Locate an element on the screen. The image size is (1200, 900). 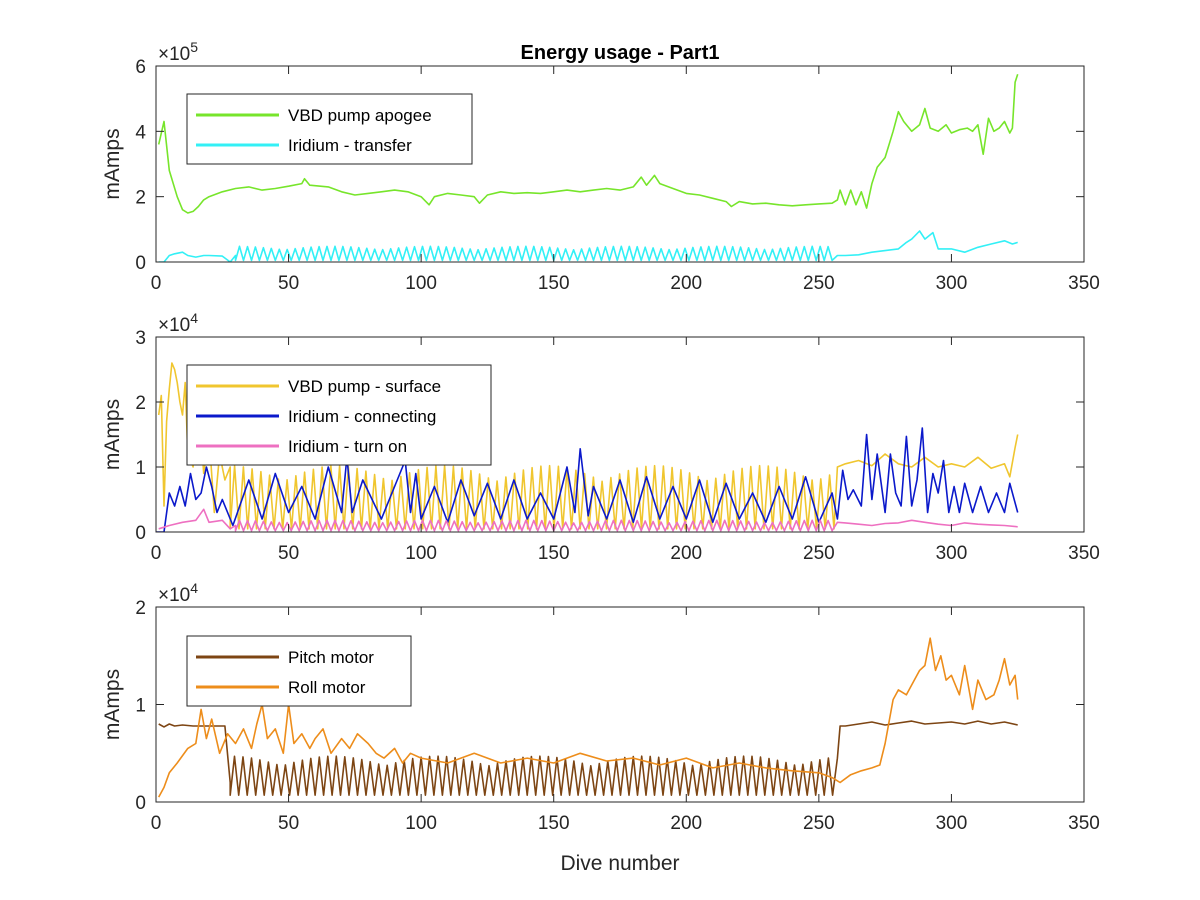
legend-entry-roll-motor: Roll motor is located at coordinates (327, 687).